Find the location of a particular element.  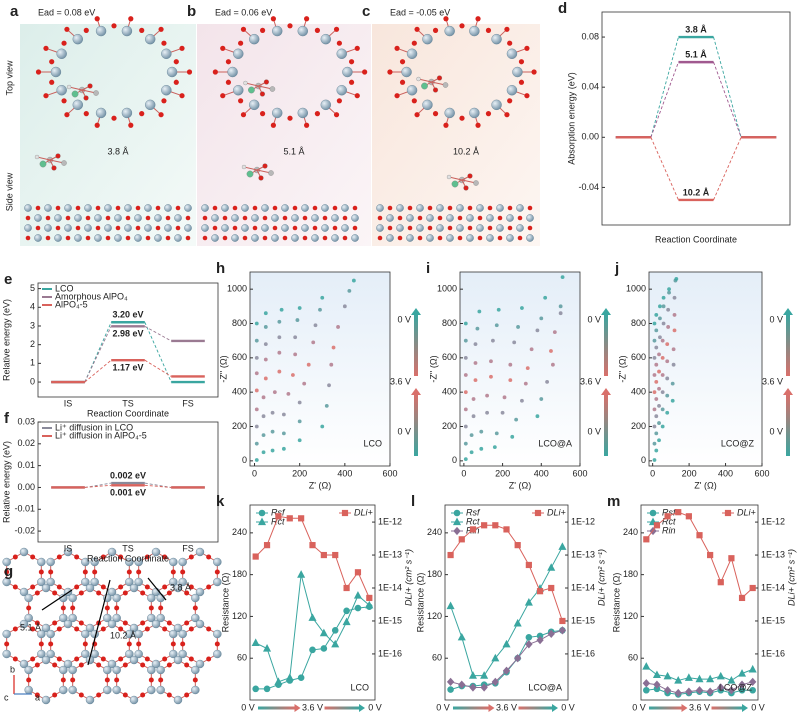

legend-marker is located at coordinates (345, 513).